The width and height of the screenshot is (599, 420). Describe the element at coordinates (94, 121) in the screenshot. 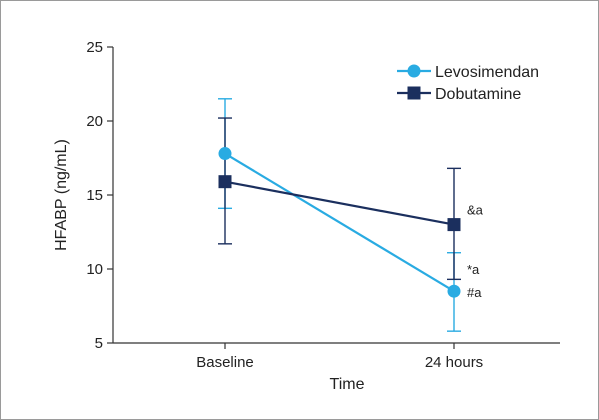

I see `y-tick-label: 20` at that location.